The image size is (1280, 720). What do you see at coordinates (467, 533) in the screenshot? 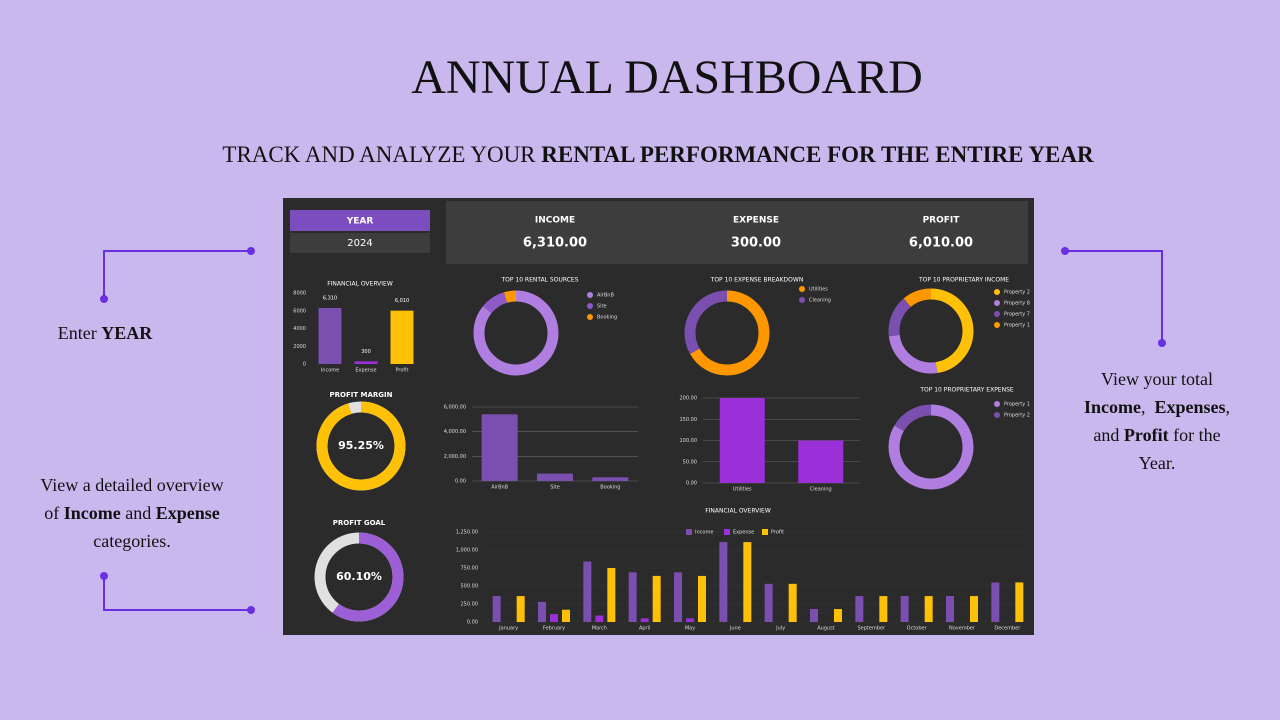
I see `y-tick-label: 1,250.00` at bounding box center [467, 533].